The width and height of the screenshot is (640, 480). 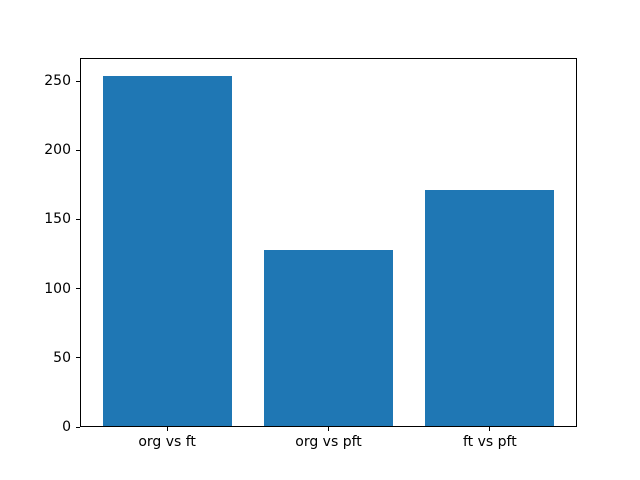 What do you see at coordinates (328, 442) in the screenshot?
I see `x-tick-label: org vs pft` at bounding box center [328, 442].